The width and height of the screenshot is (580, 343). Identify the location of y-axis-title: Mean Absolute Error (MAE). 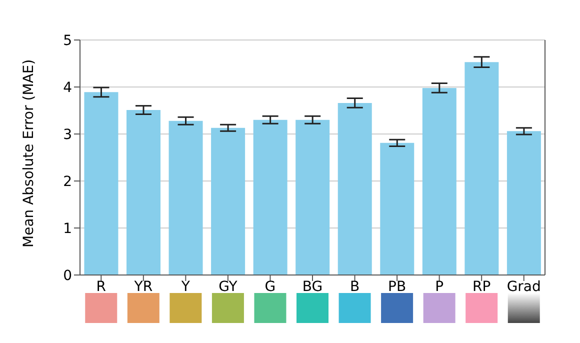
(28, 153).